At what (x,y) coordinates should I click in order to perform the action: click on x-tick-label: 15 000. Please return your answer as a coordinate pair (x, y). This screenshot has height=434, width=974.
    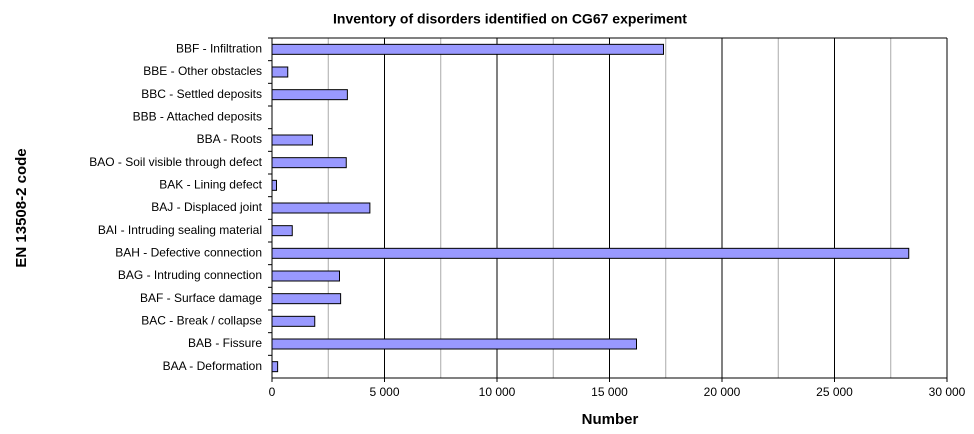
    Looking at the image, I should click on (609, 392).